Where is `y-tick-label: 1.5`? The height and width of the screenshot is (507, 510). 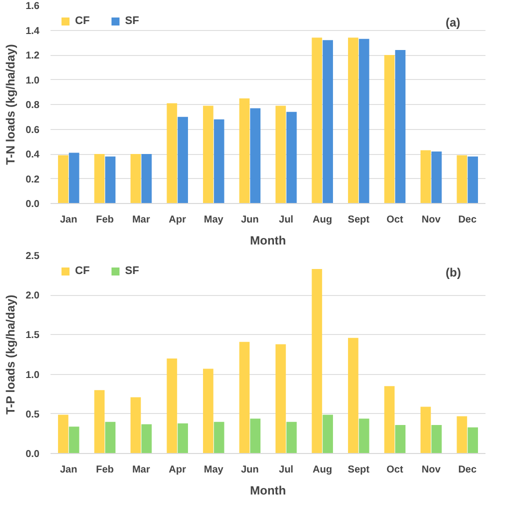
y-tick-label: 1.5 is located at coordinates (33, 336).